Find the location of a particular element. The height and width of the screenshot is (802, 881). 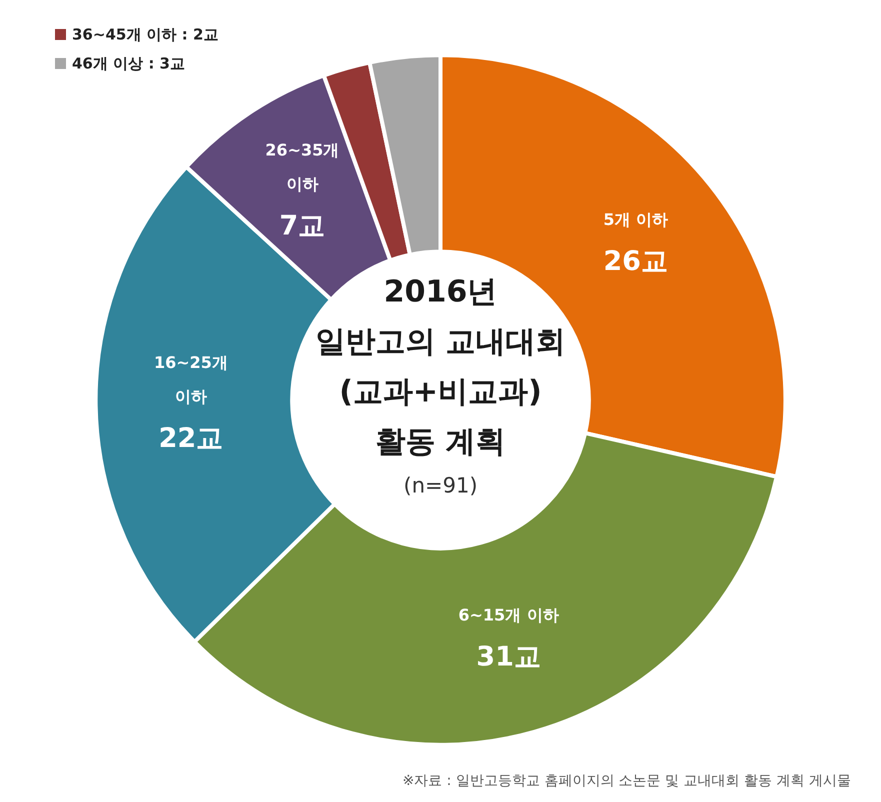

slice-label: 16~25개 이하 is located at coordinates (191, 379).